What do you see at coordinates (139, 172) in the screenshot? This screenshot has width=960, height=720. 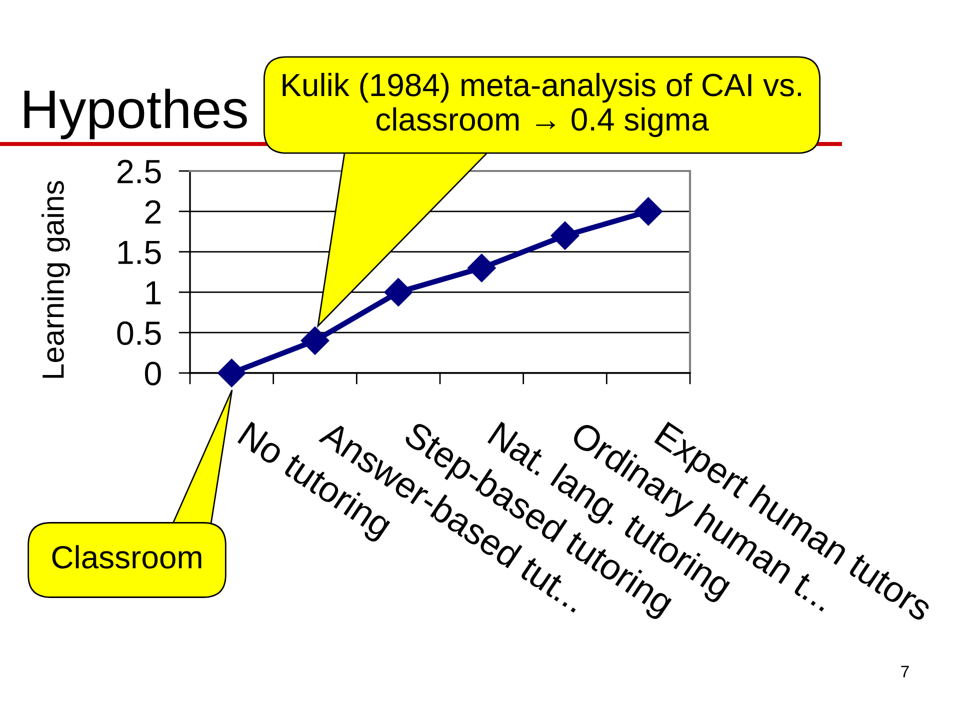 I see `y-tick-label: 2.5` at bounding box center [139, 172].